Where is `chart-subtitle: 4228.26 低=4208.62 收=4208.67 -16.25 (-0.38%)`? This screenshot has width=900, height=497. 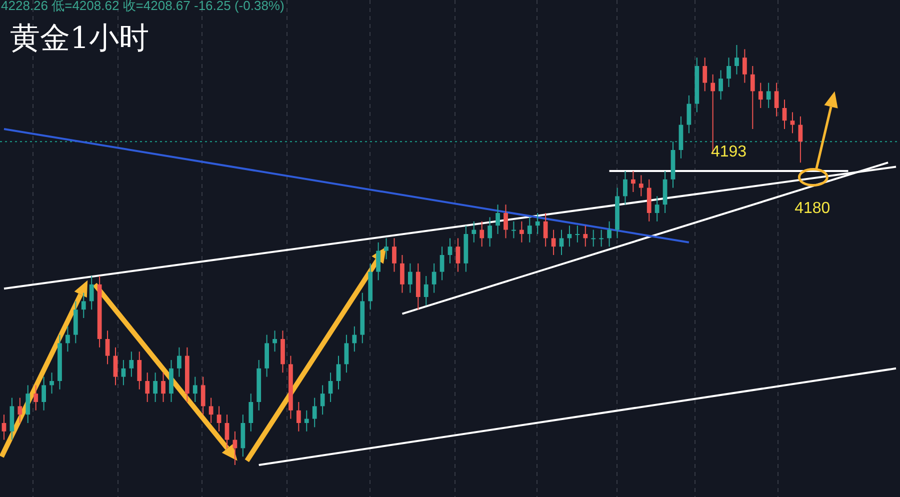 chart-subtitle: 4228.26 低=4208.62 收=4208.67 -16.25 (-0.38%) is located at coordinates (142, 6).